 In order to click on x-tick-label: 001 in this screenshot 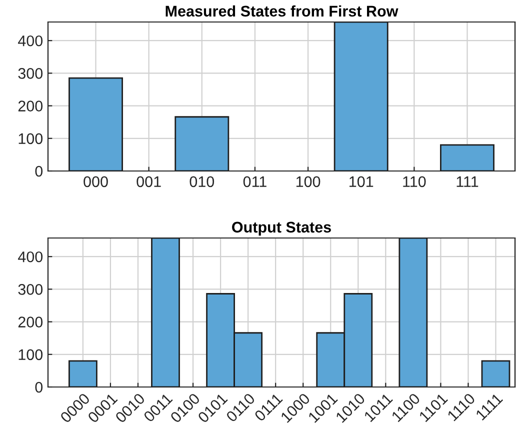, I will do `click(148, 182)`.